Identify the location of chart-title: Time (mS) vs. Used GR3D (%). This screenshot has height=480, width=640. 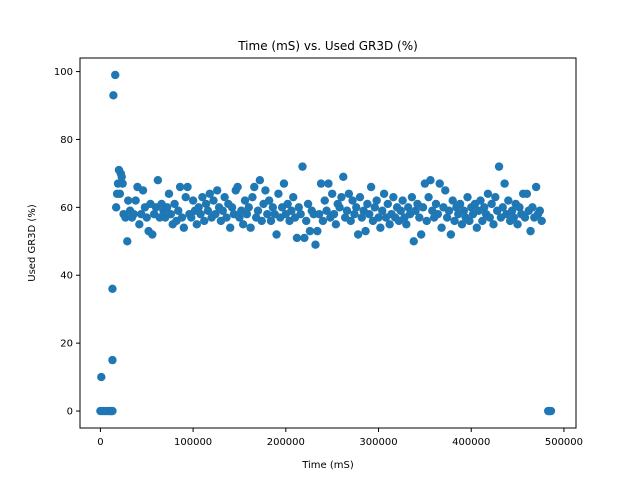
(327, 46).